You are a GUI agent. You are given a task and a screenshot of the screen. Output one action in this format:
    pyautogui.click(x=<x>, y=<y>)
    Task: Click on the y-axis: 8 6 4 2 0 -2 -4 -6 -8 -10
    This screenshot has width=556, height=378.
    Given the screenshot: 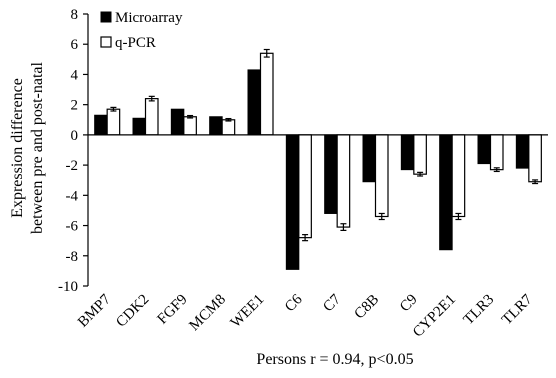 What is the action you would take?
    pyautogui.click(x=73, y=151)
    